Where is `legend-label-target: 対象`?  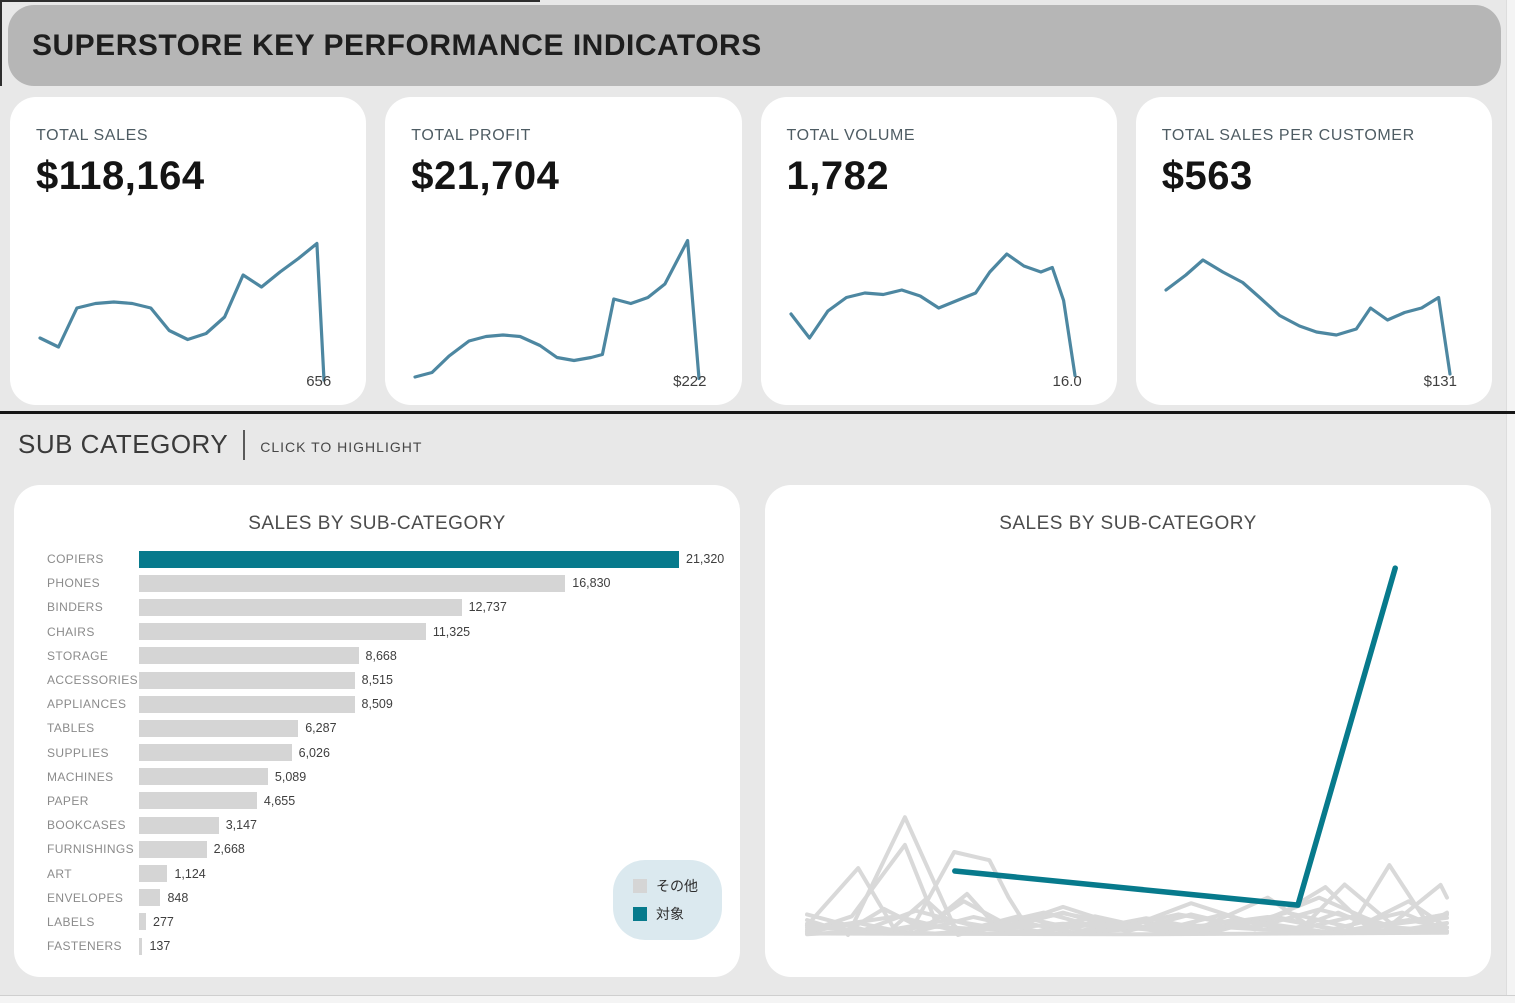
legend-label-target: 対象 is located at coordinates (670, 914).